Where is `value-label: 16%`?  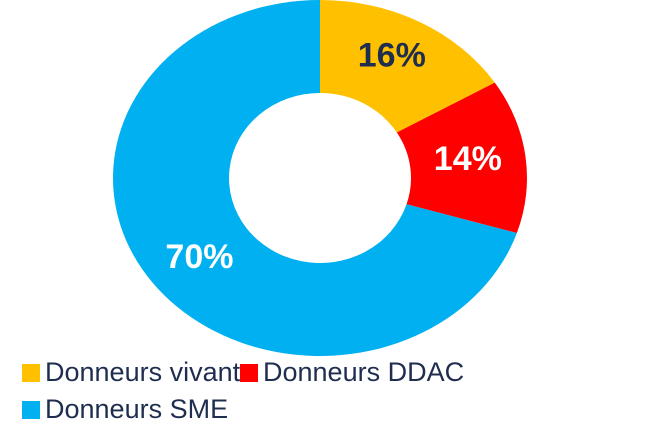 value-label: 16% is located at coordinates (392, 55).